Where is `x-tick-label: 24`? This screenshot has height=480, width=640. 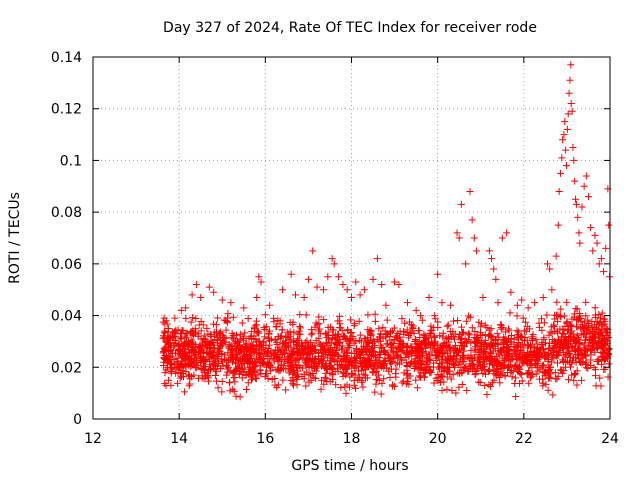 x-tick-label: 24 is located at coordinates (610, 439).